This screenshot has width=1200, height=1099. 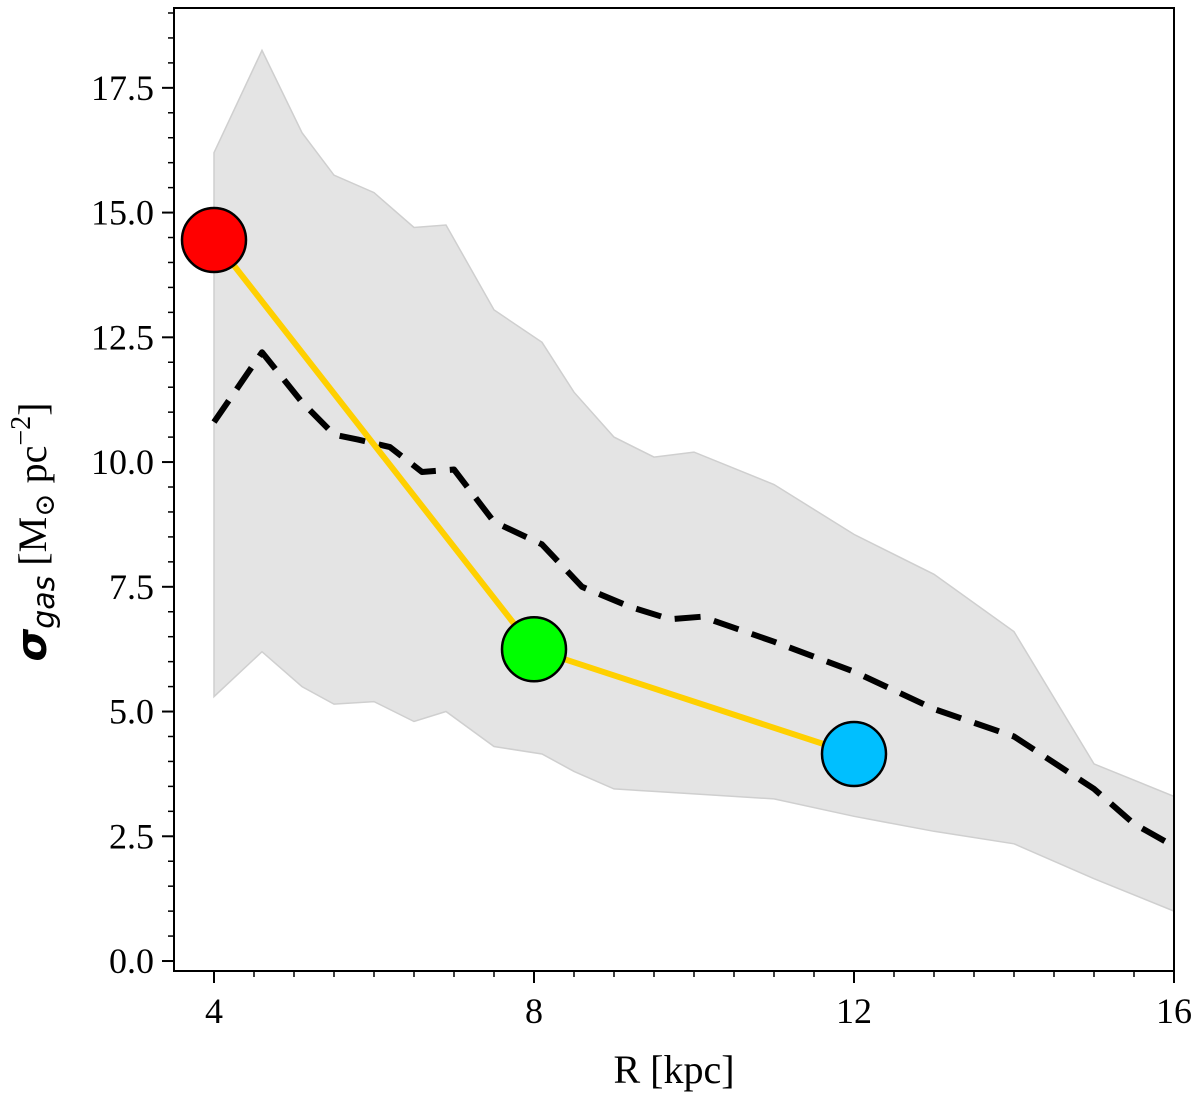 What do you see at coordinates (131, 961) in the screenshot?
I see `y-tick-label-0: 0.0` at bounding box center [131, 961].